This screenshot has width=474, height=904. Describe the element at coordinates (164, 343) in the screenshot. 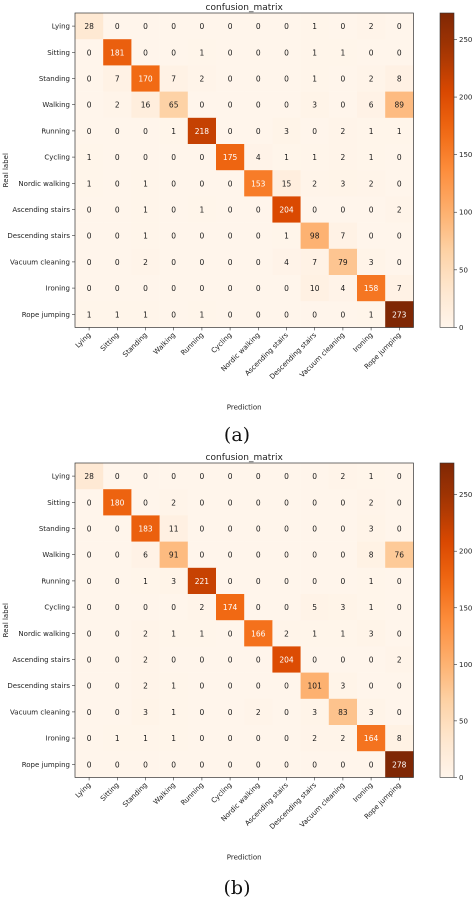

I see `x-tick-label: Walking` at that location.